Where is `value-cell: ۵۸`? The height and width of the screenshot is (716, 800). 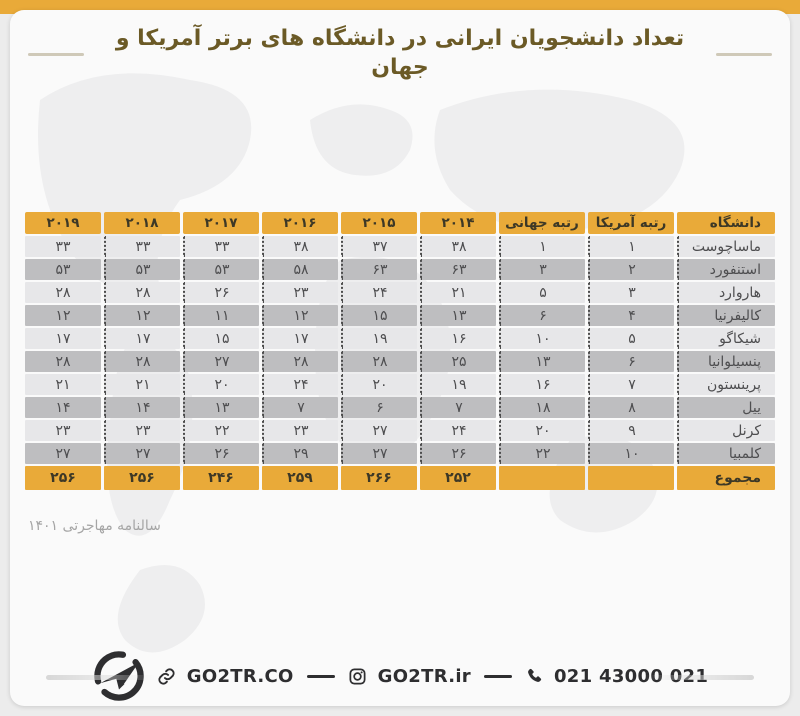 value-cell: ۵۸ is located at coordinates (300, 269).